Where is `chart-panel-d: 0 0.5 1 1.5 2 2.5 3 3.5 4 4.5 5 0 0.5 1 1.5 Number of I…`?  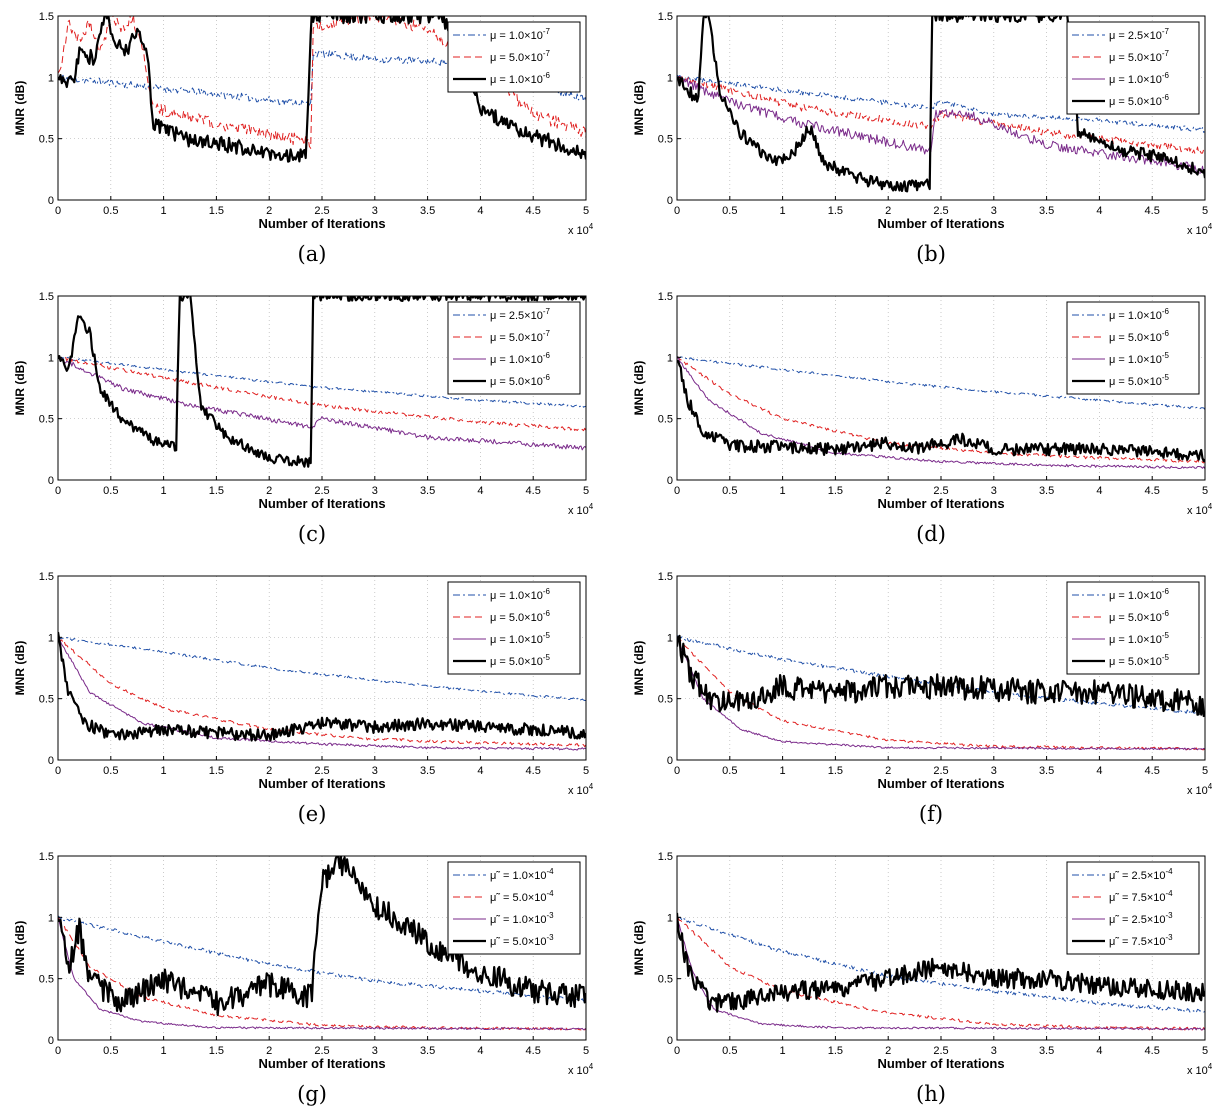 chart-panel-d: 0 0.5 1 1.5 2 2.5 3 3.5 4 4.5 5 0 0.5 1 1.5 Number of I… is located at coordinates (922, 418).